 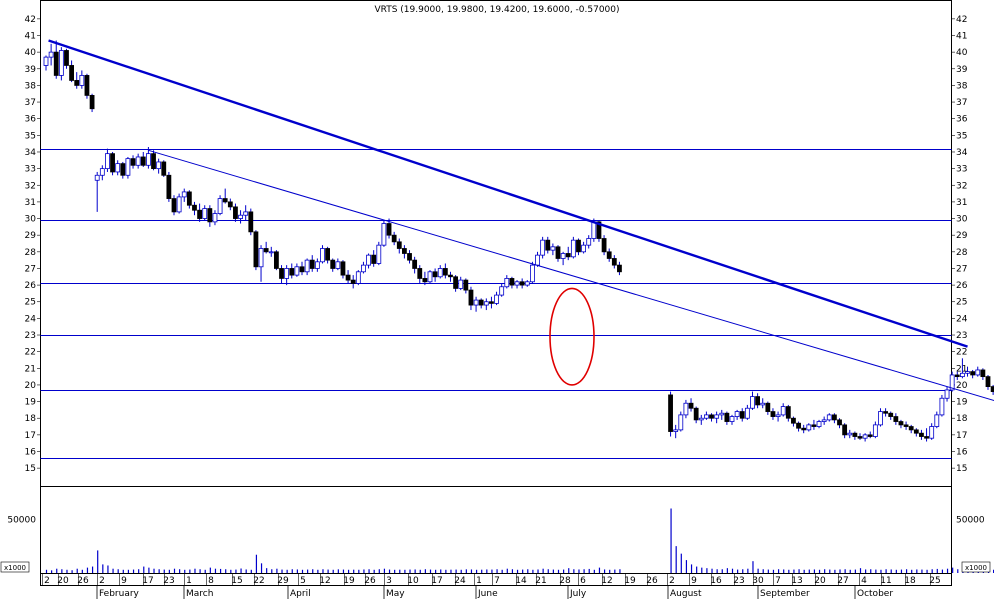 I want to click on price-tick-right: 38, so click(x=962, y=86).